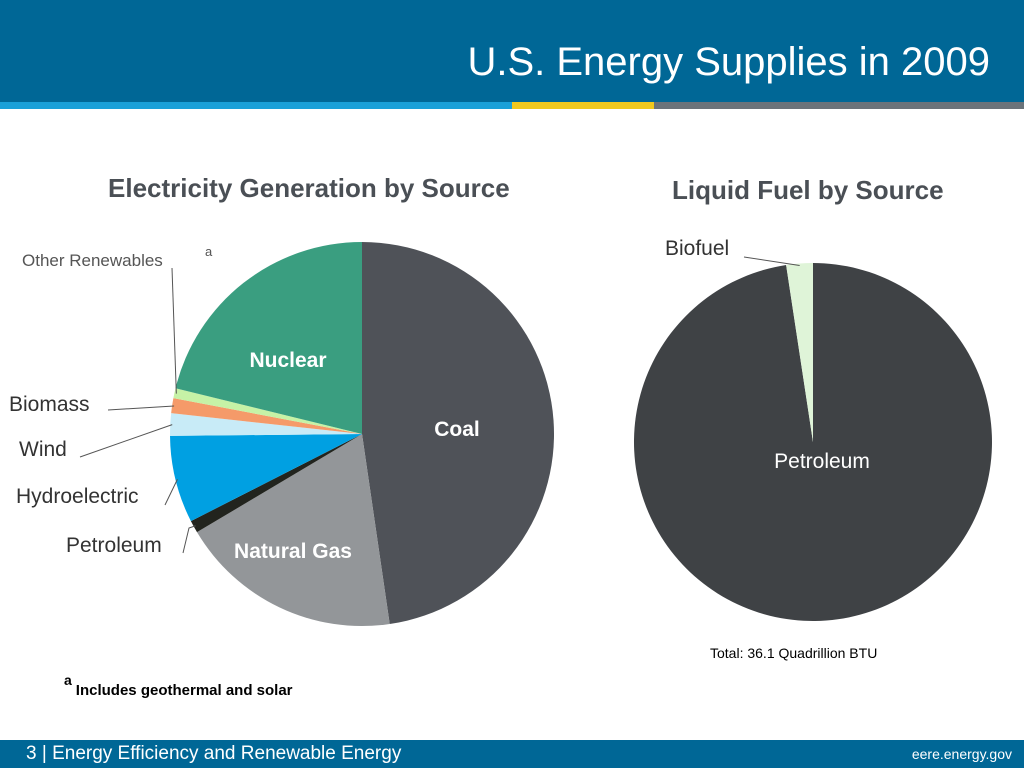  I want to click on electricity-leader-biomass, so click(141, 408).